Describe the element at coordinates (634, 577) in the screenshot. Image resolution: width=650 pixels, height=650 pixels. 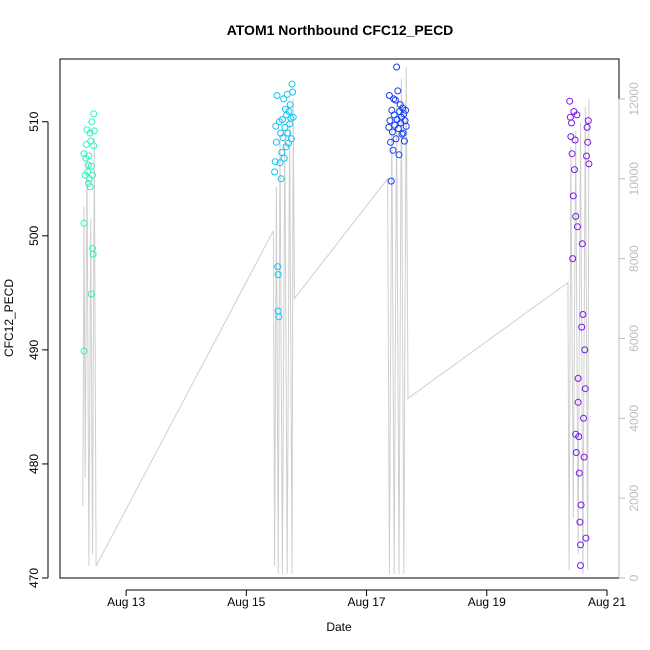
I see `y2-tick-label: 0` at that location.